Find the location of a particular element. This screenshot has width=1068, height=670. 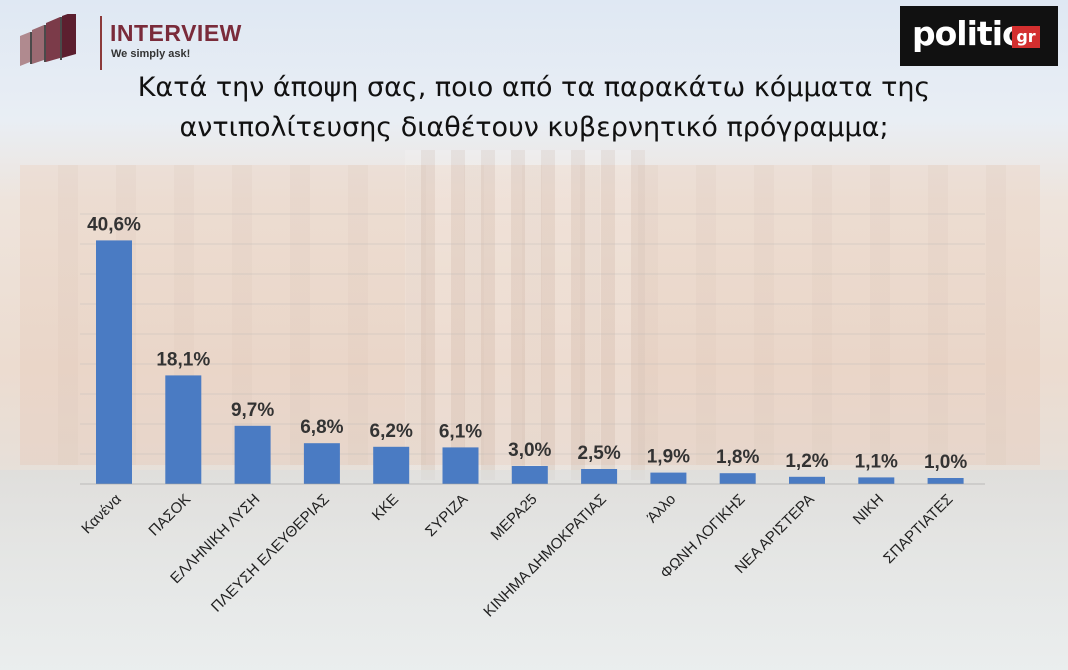

category-label: ΜΕΡΑ25 is located at coordinates (514, 517).